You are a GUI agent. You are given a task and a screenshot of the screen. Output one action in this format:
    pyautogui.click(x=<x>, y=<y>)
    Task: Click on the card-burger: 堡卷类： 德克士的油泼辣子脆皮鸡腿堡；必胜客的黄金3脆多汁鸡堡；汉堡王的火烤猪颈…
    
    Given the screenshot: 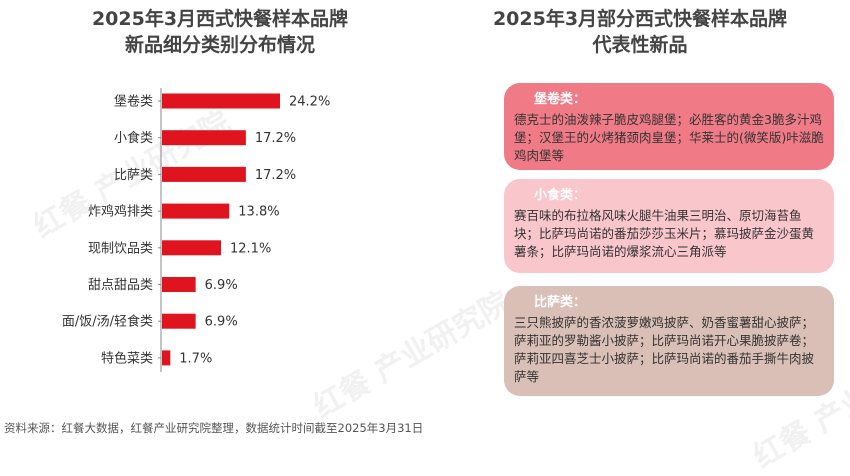 What is the action you would take?
    pyautogui.click(x=669, y=126)
    